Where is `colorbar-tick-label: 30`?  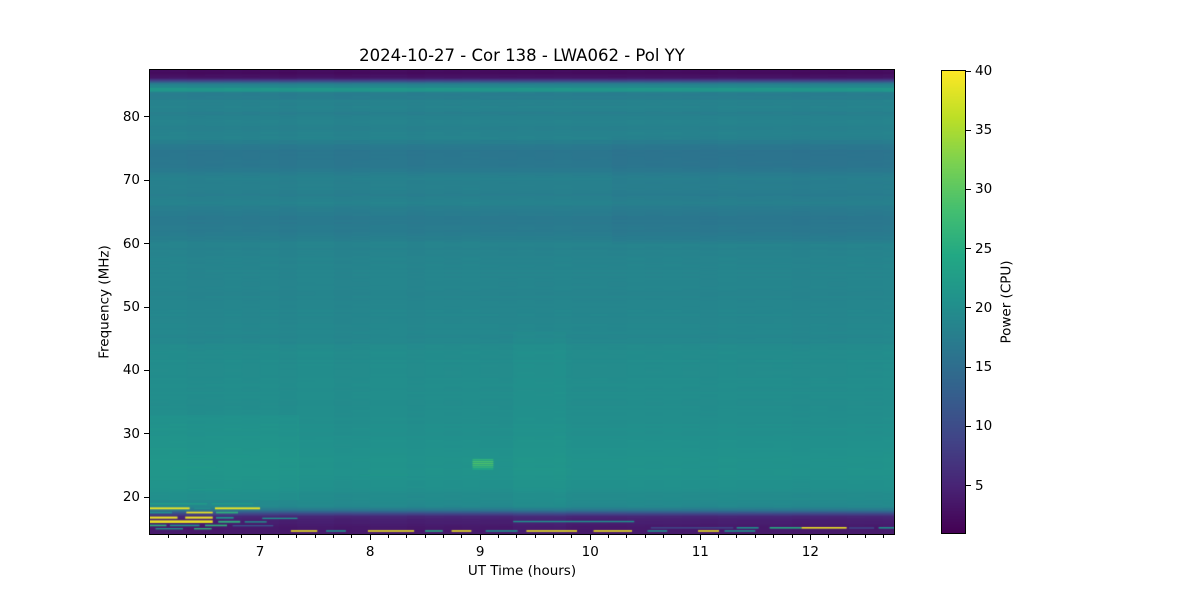 colorbar-tick-label: 30 is located at coordinates (984, 189).